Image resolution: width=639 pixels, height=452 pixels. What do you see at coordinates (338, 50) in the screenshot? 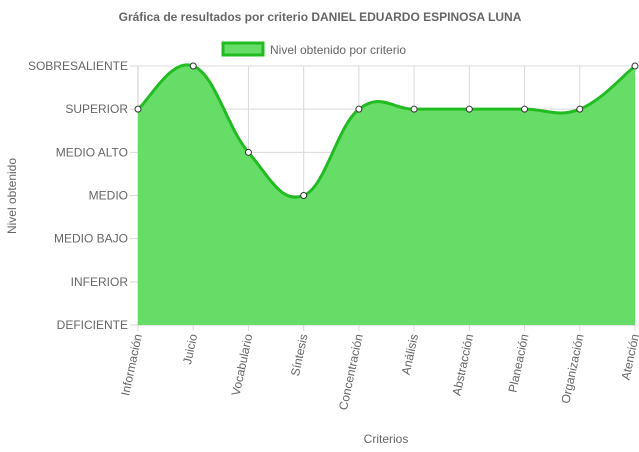
I see `legend-label: Nivel obtenido por criterio` at bounding box center [338, 50].